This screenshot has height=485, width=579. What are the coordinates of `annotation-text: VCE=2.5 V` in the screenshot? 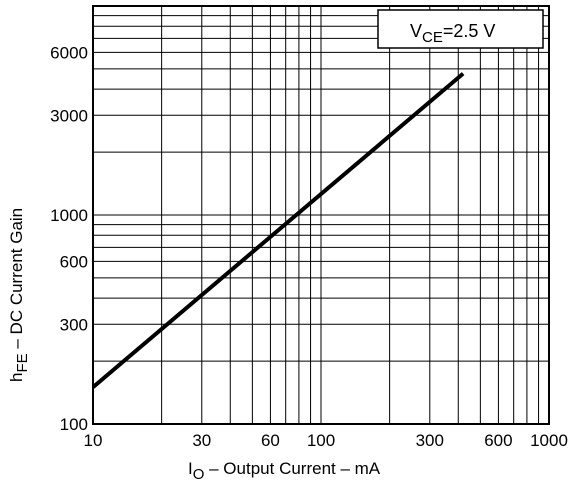 It's located at (452, 33).